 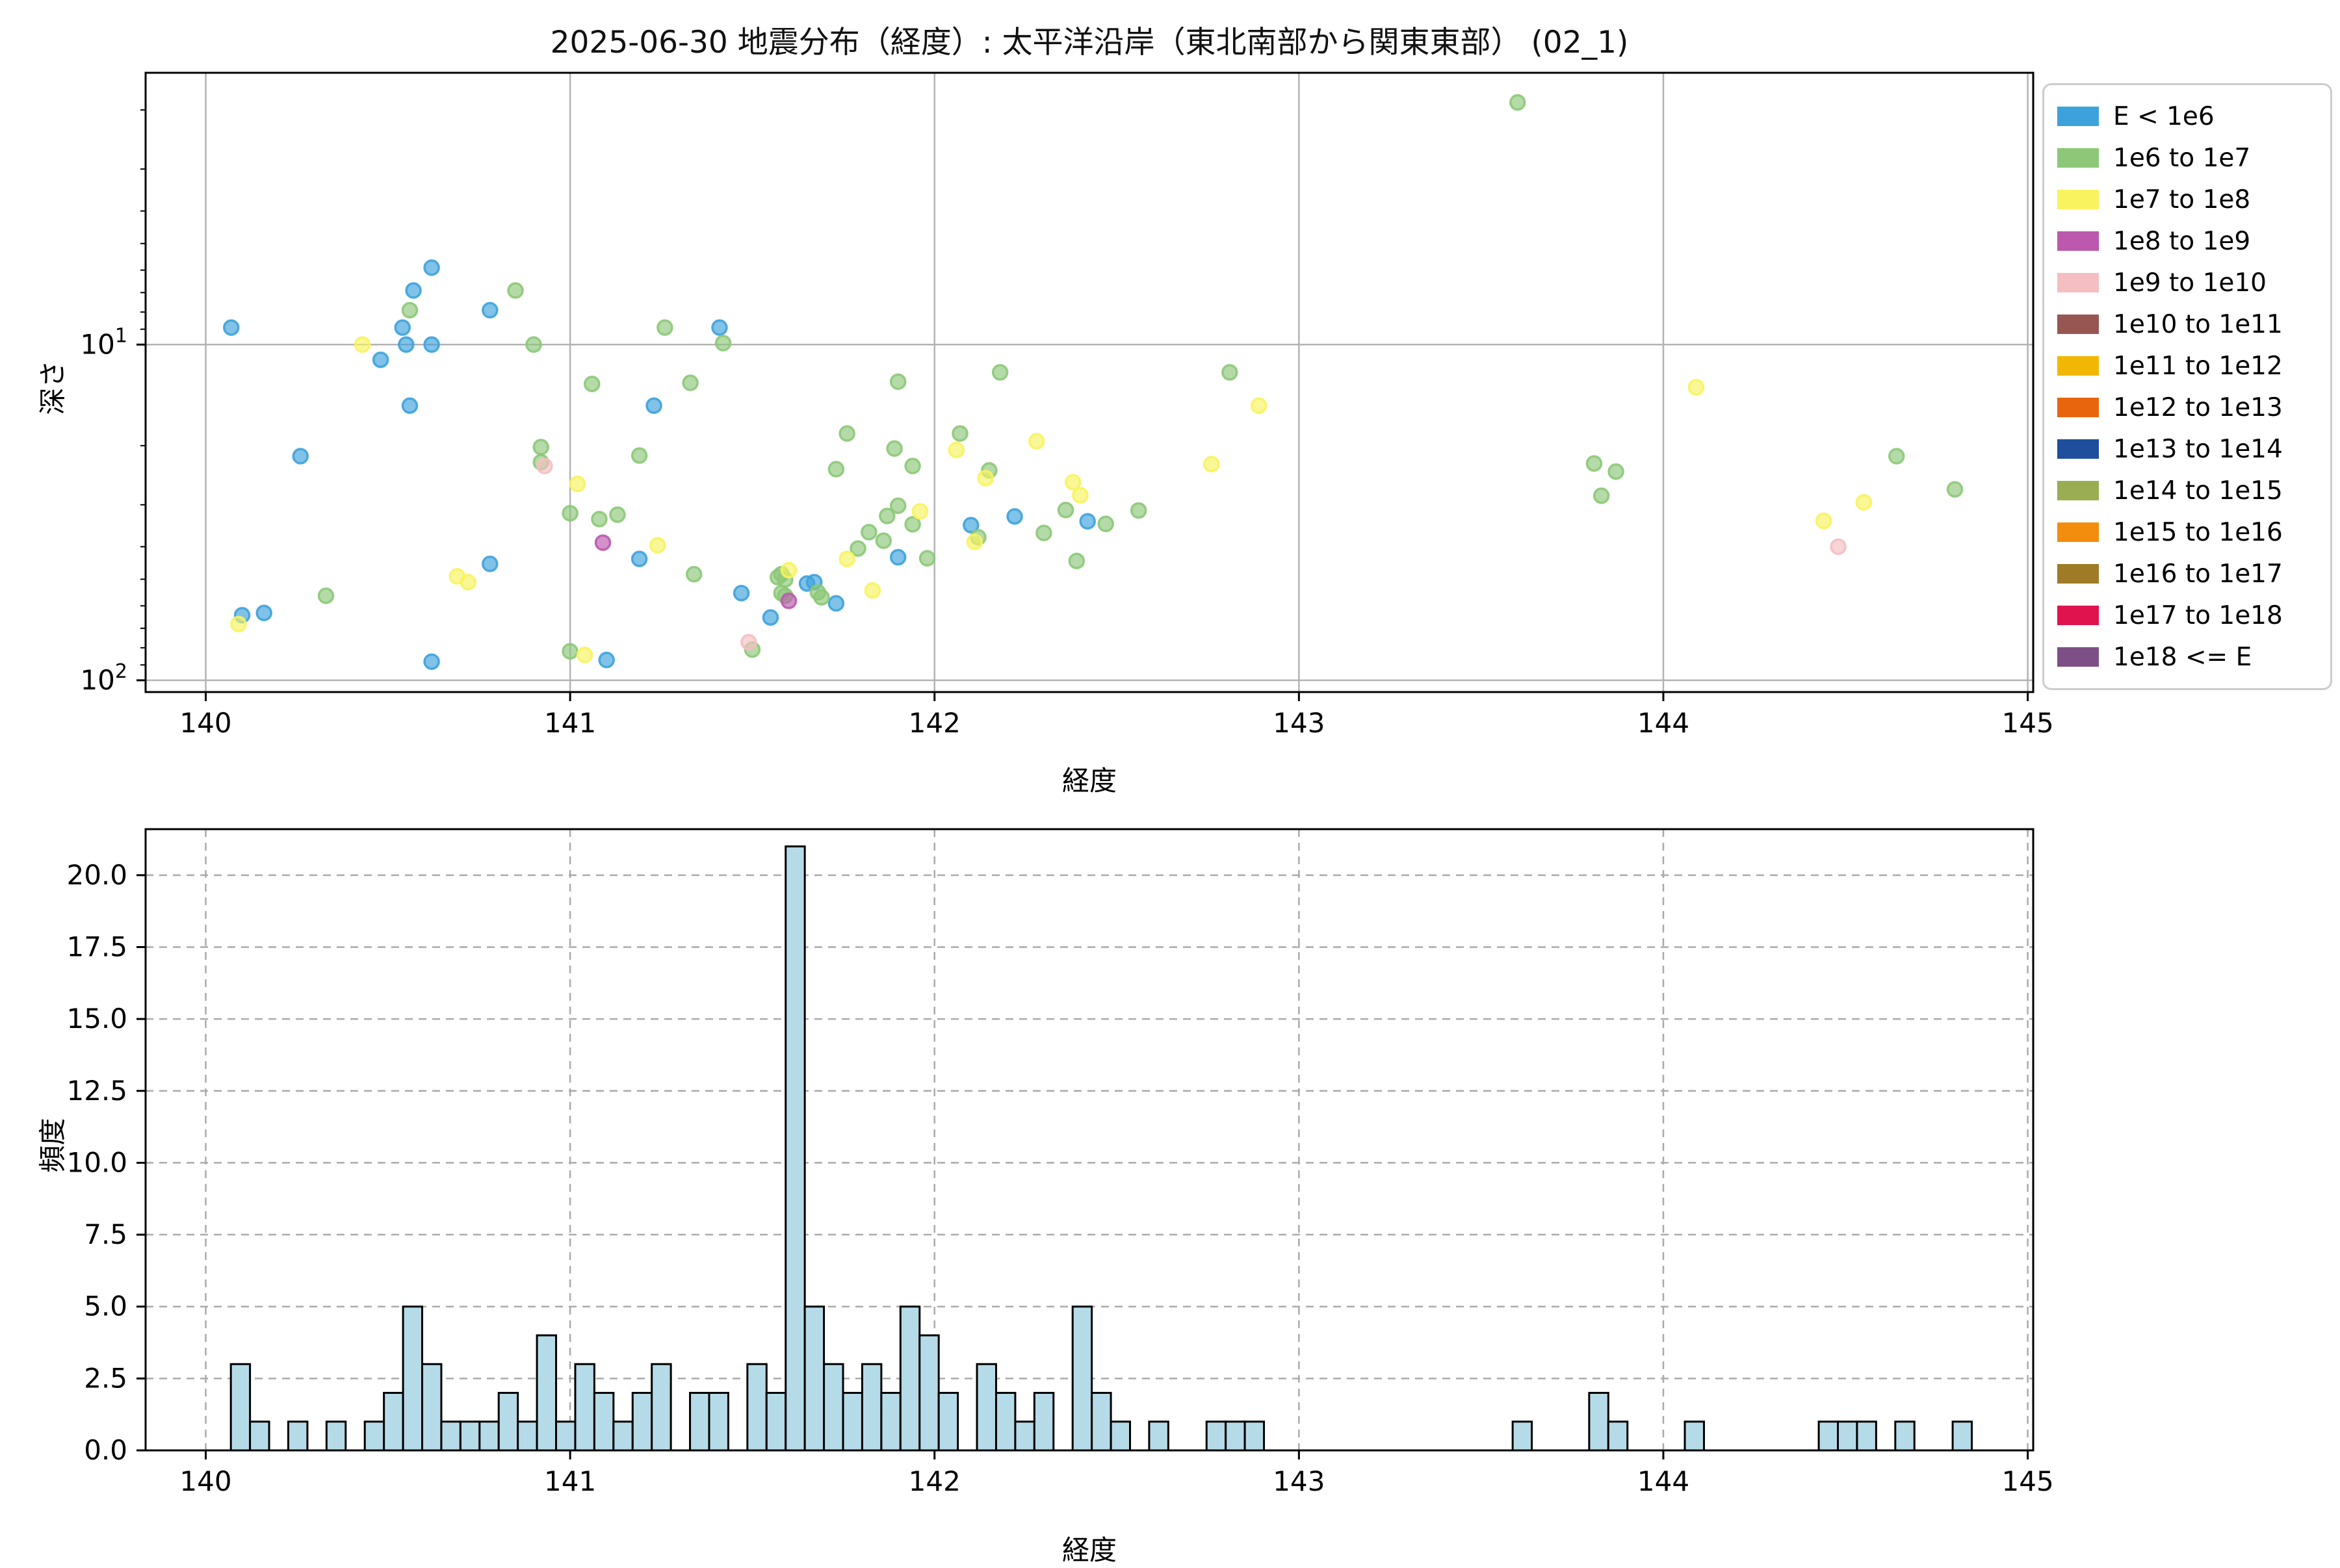 What do you see at coordinates (2198, 366) in the screenshot?
I see `legend-label: 1e11 to 1e12` at bounding box center [2198, 366].